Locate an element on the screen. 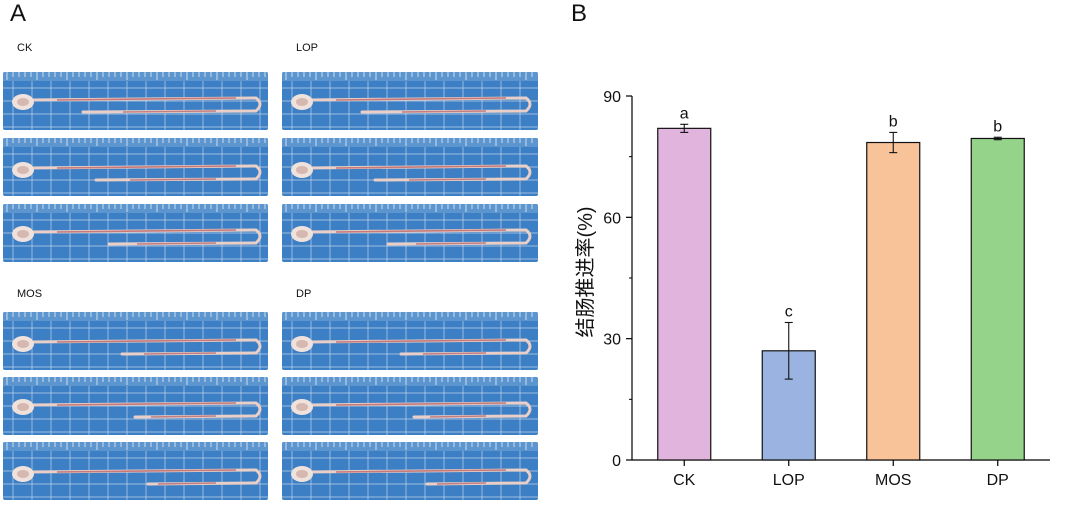 This screenshot has height=511, width=1080. x-tick-label: CK is located at coordinates (684, 480).